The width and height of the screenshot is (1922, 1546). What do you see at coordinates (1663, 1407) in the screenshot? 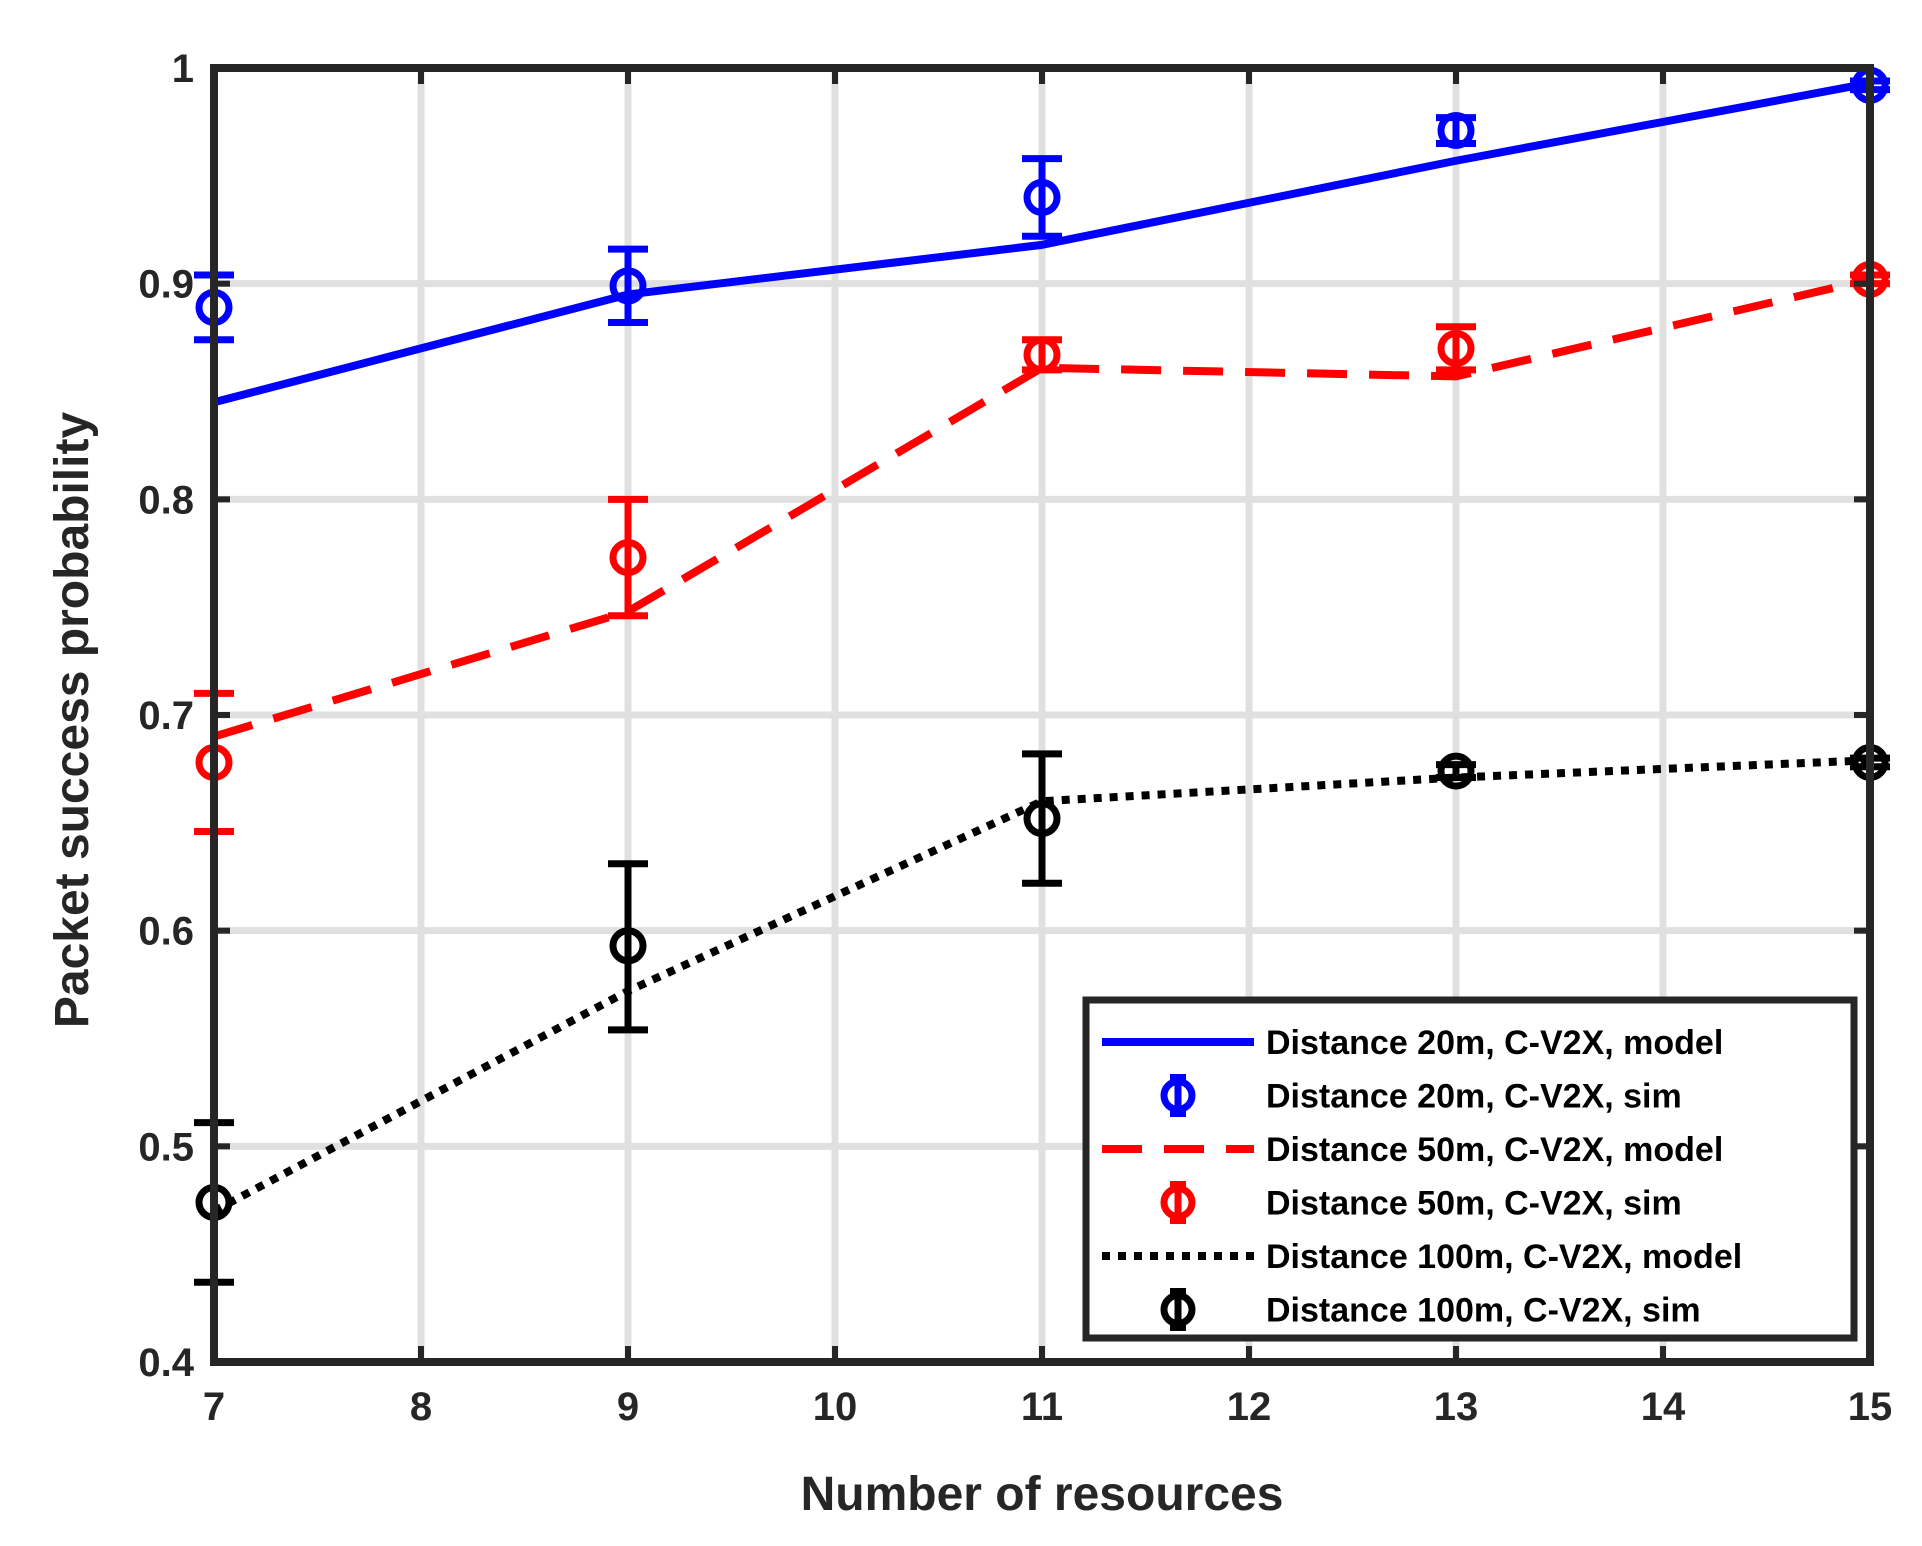
I see `x-tick-label: 14` at bounding box center [1663, 1407].